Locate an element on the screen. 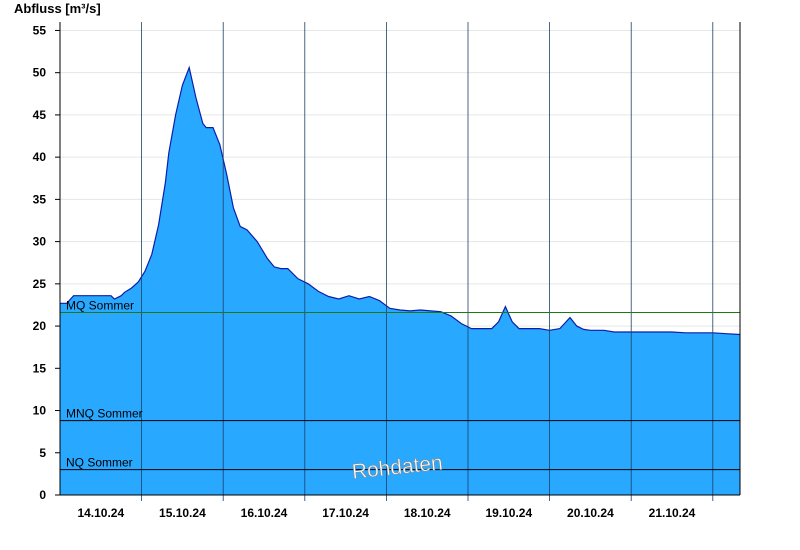 This screenshot has height=550, width=800. y-tick-label-50: 50 is located at coordinates (40, 73).